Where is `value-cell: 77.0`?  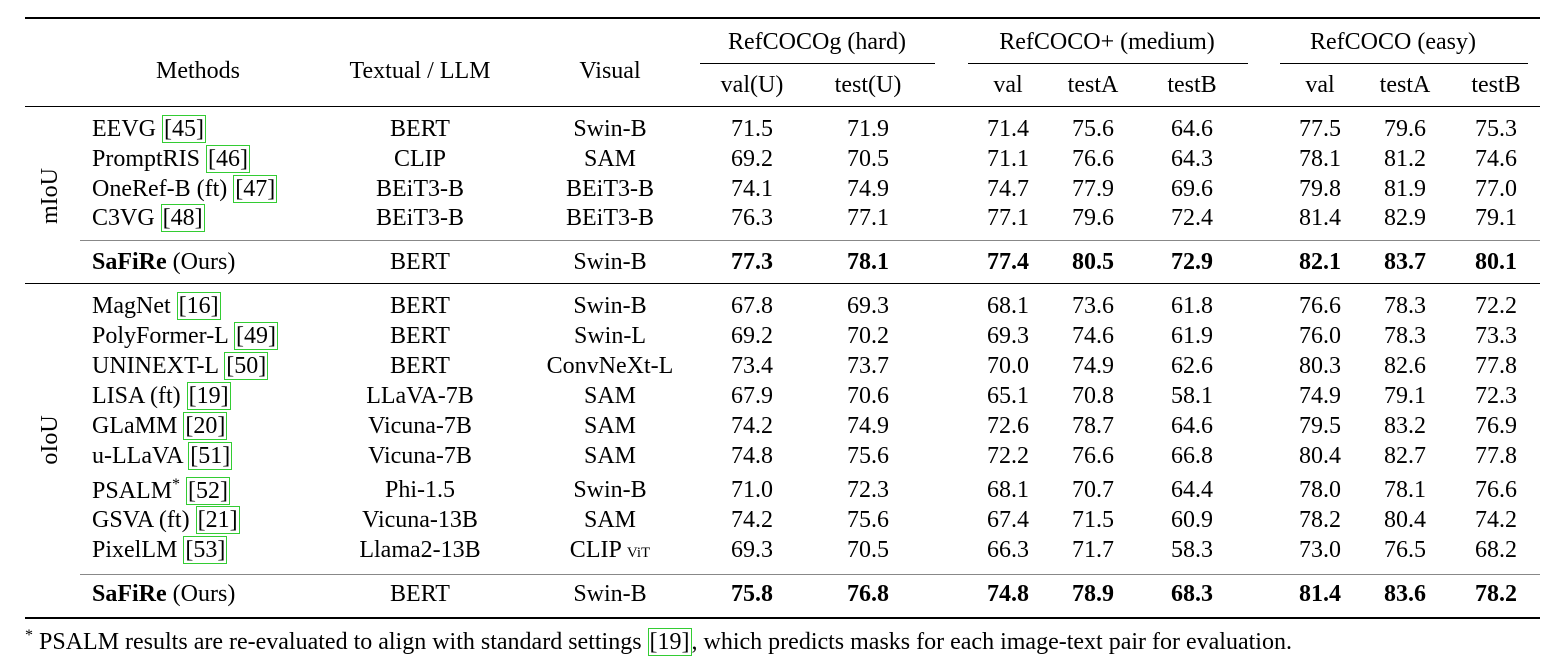 value-cell: 77.0 is located at coordinates (1496, 189).